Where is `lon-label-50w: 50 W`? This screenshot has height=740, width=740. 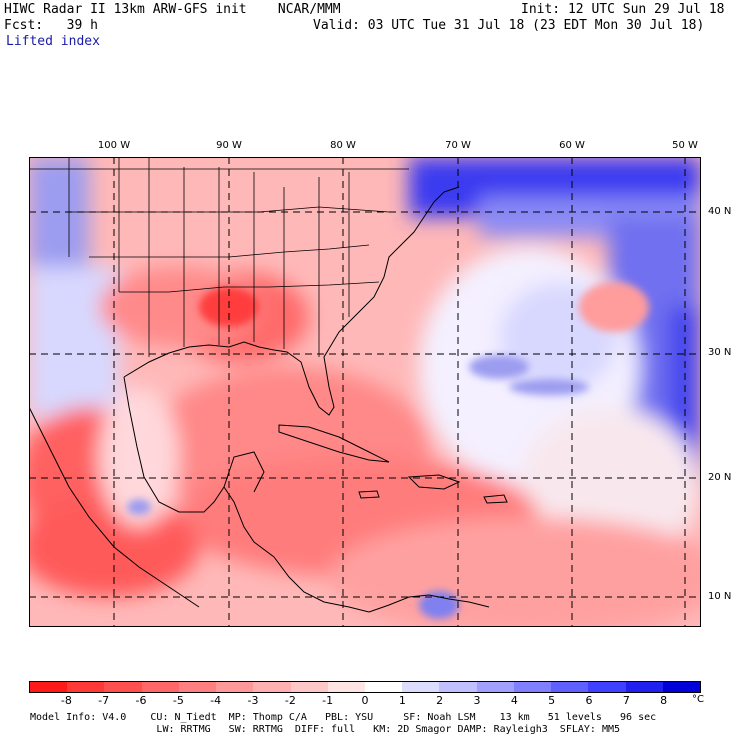 lon-label-50w: 50 W is located at coordinates (685, 145).